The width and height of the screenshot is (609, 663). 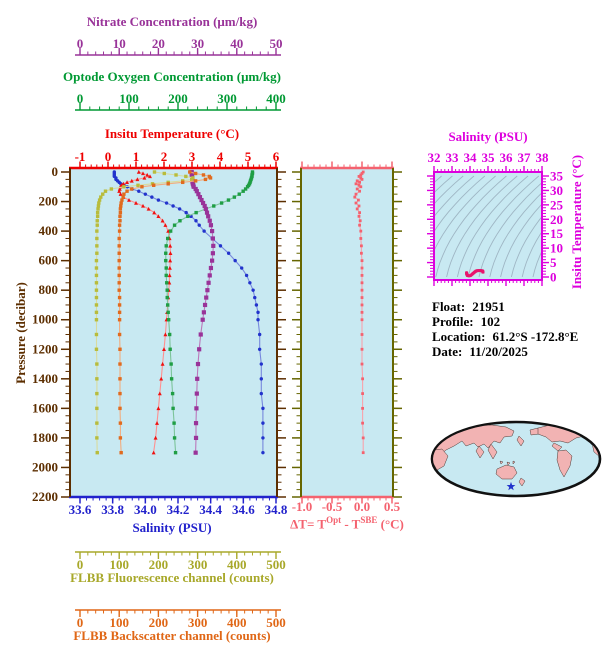 I want to click on tick-label: 1000, so click(x=45, y=319).